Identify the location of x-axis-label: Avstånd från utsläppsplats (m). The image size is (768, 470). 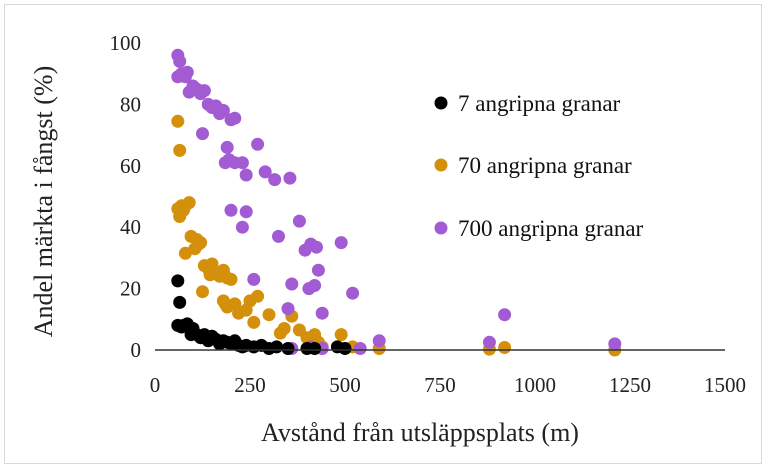
(420, 432).